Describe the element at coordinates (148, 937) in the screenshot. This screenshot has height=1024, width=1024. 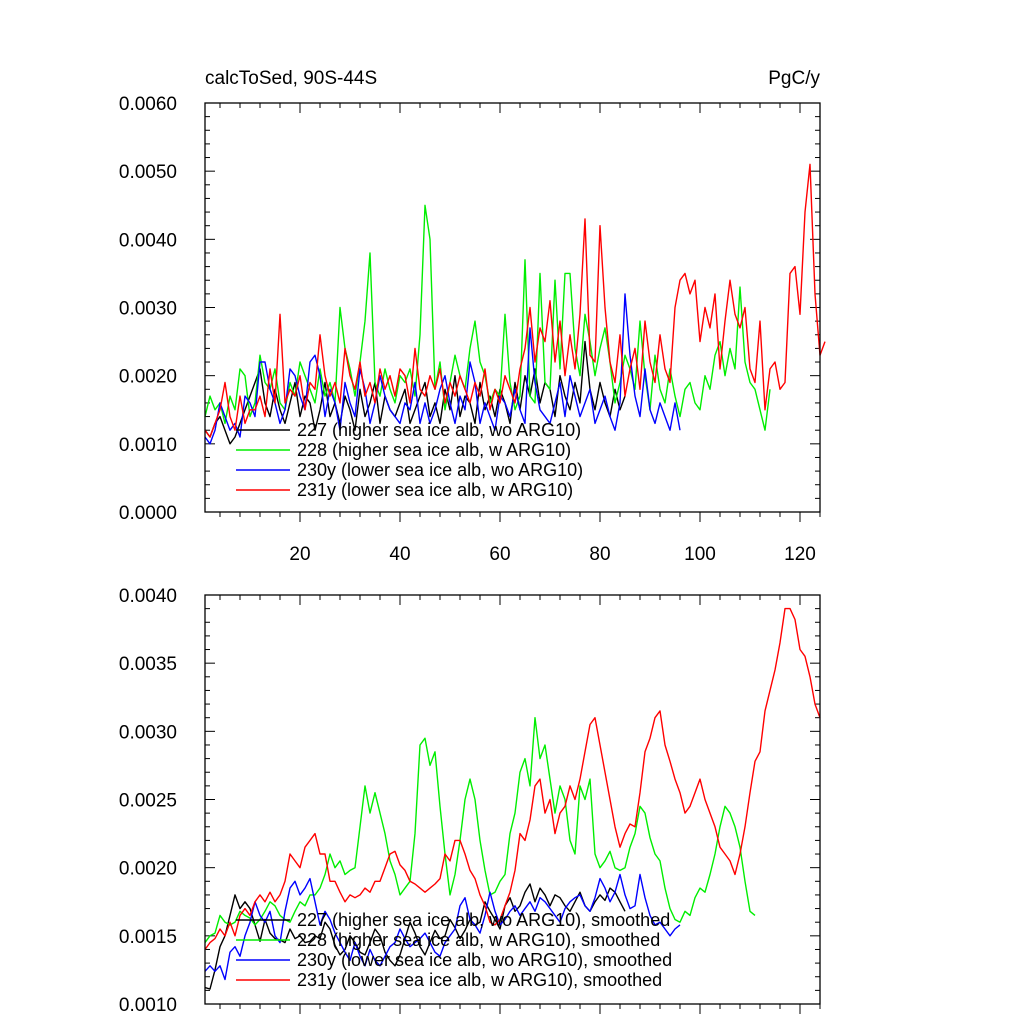
I see `bottom-ytick-label: 0.0015` at that location.